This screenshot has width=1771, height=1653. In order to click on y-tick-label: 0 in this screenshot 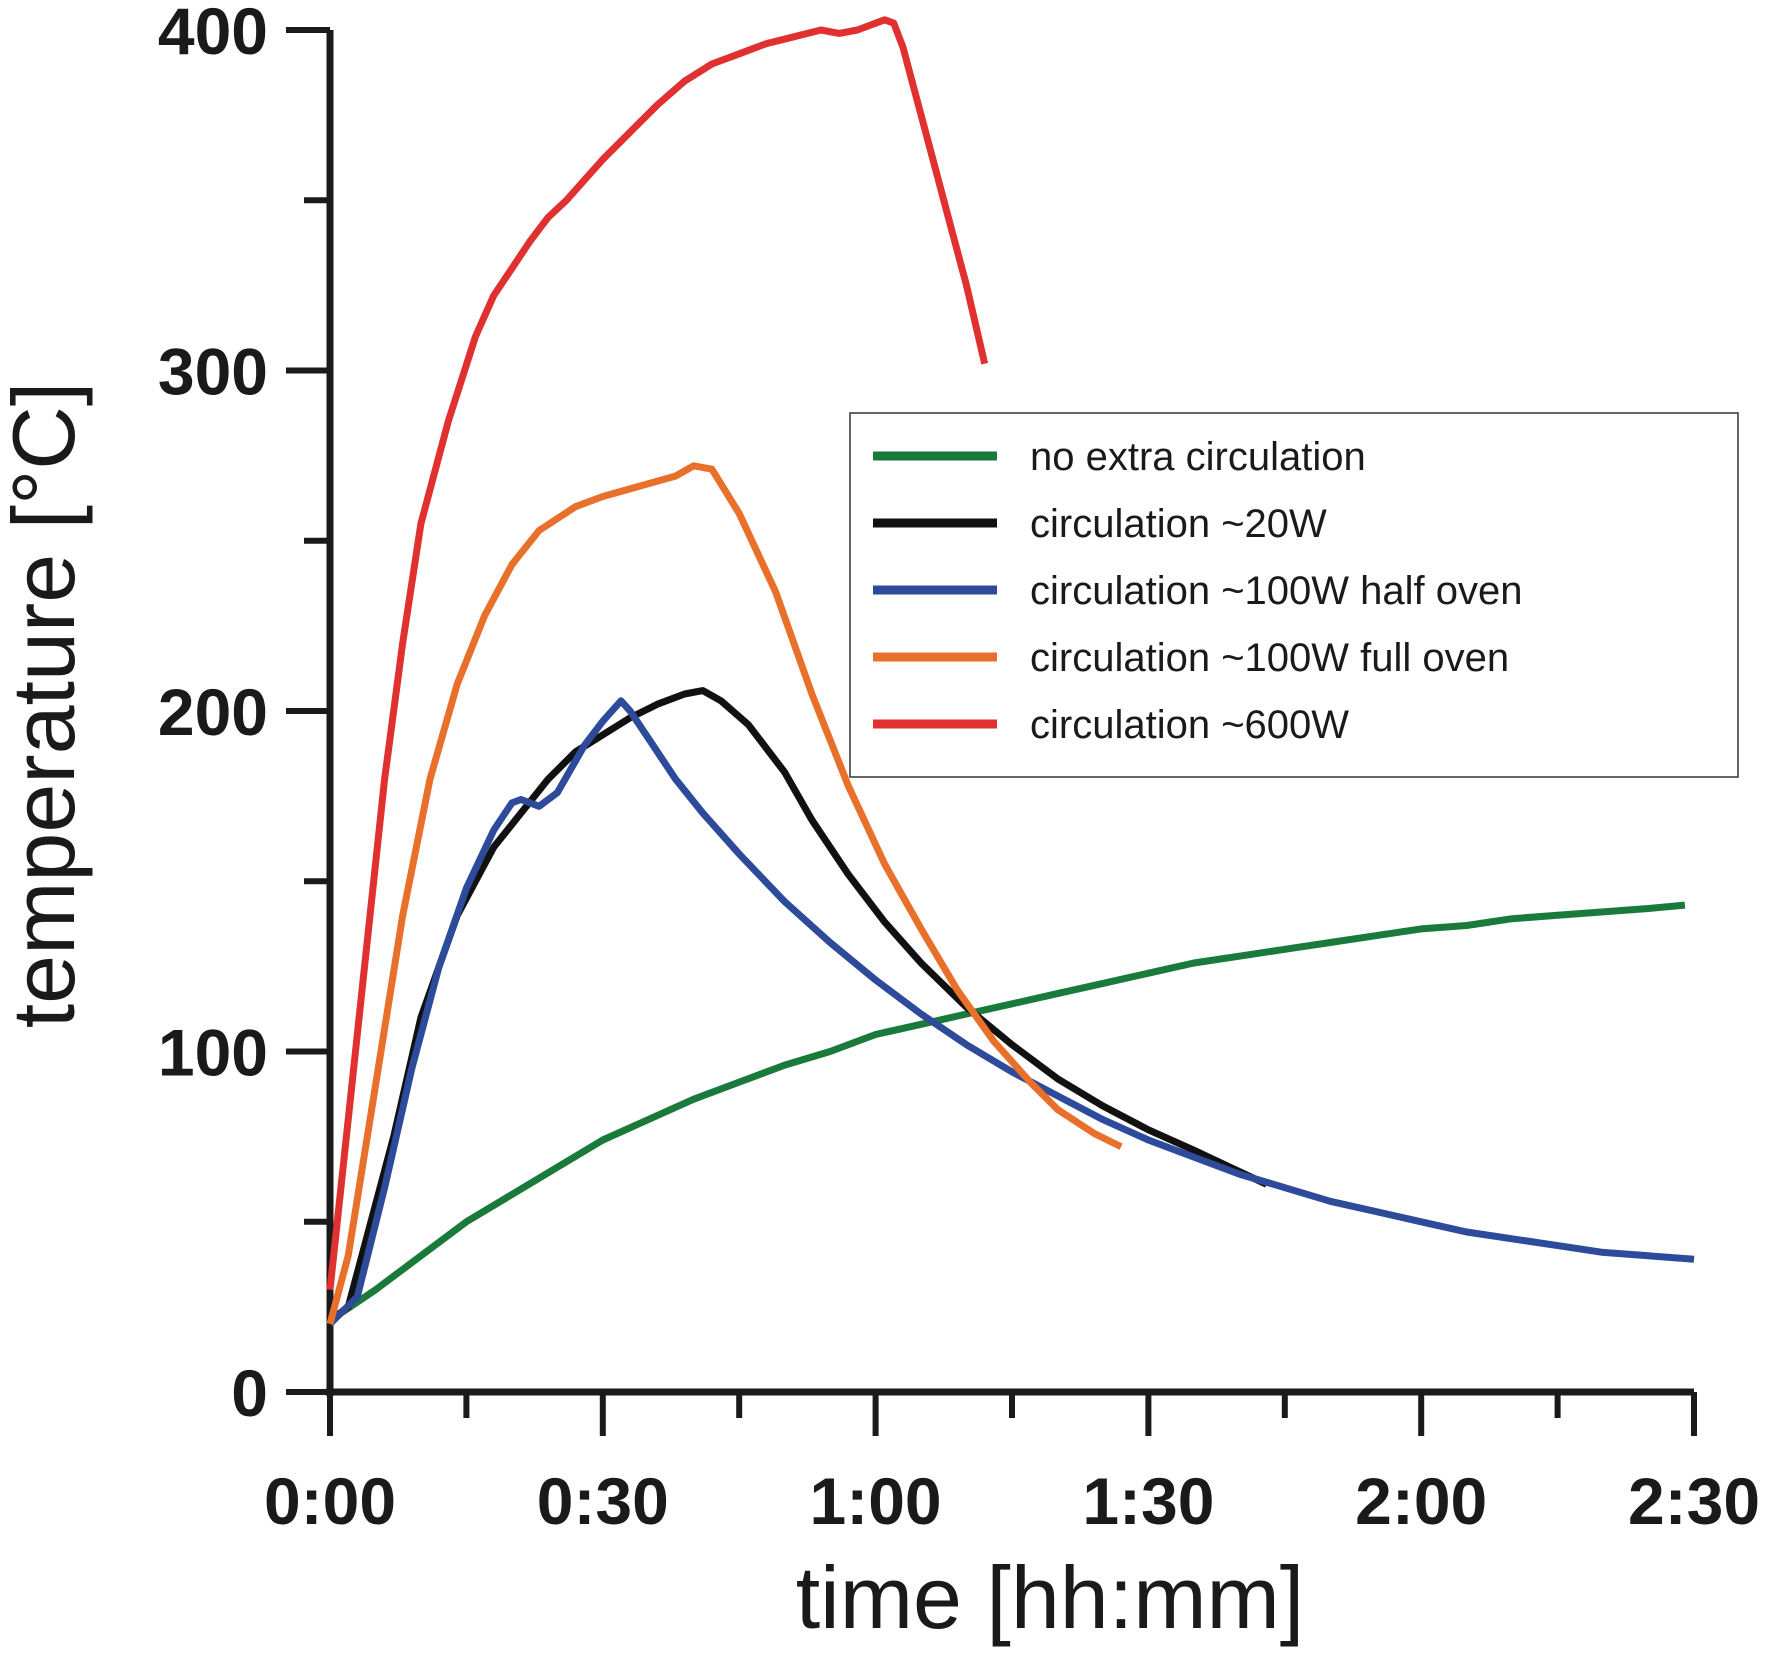, I will do `click(249, 1393)`.